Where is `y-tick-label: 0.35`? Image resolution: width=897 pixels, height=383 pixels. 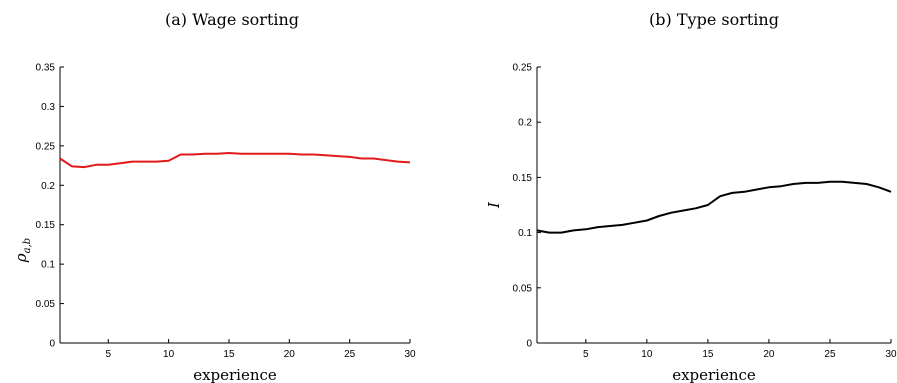 y-tick-label: 0.35 is located at coordinates (46, 68).